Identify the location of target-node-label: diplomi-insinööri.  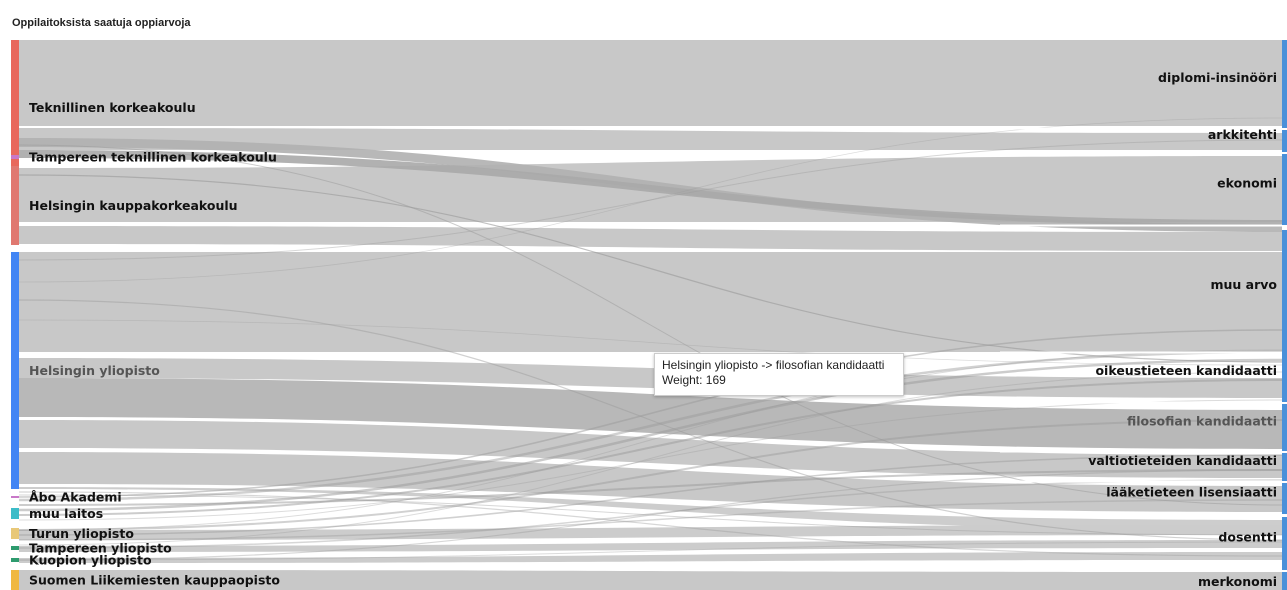
(1217, 77).